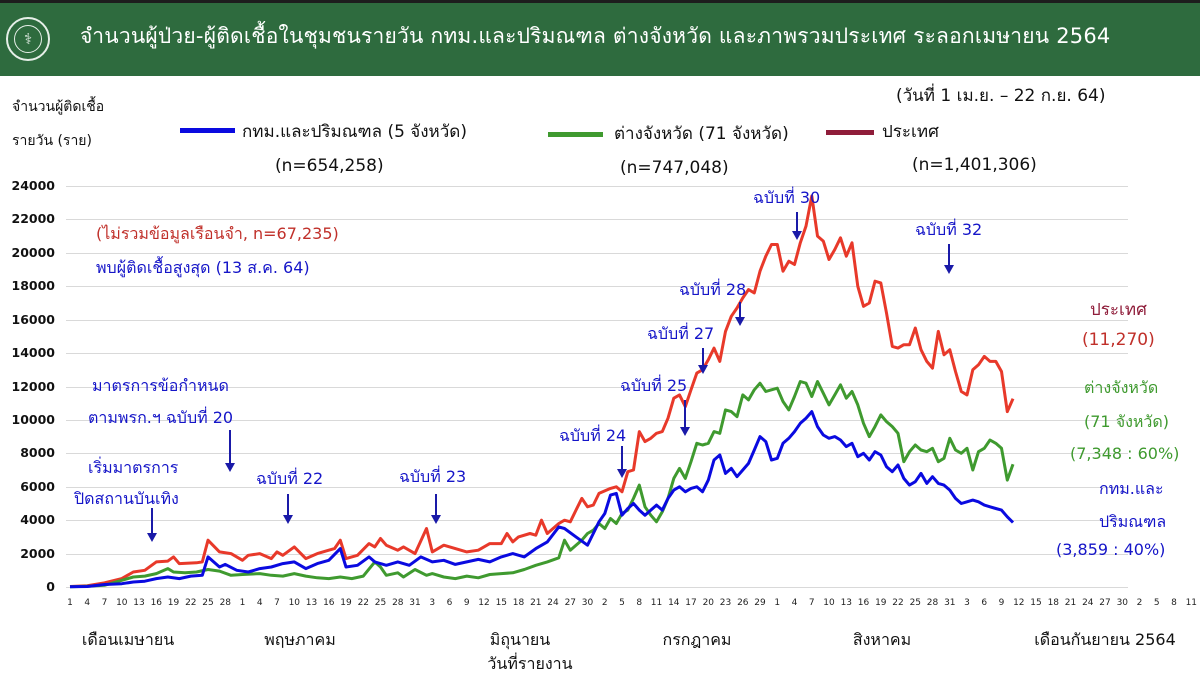  What do you see at coordinates (329, 166) in the screenshot?
I see `legend-n-bkk: (n=654,258)` at bounding box center [329, 166].